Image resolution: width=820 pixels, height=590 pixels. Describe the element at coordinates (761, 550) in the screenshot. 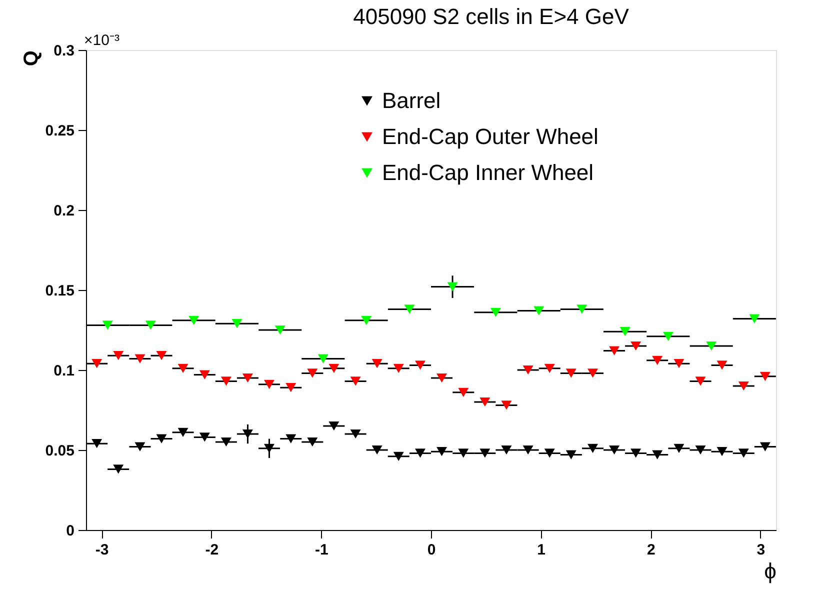

I see `x-tick-label: 3` at that location.